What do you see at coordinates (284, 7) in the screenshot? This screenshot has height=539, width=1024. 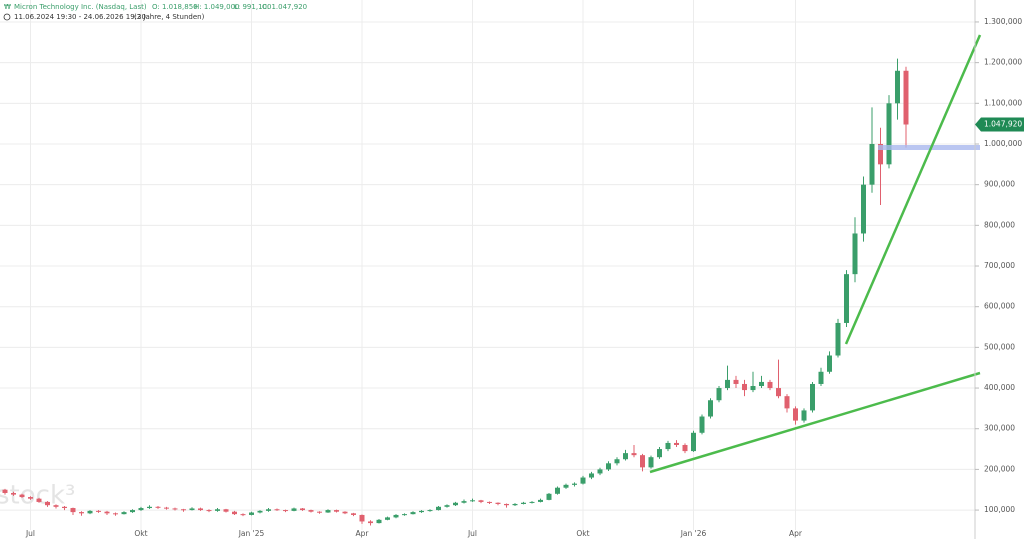 I see `close-value: C: 1.047,920` at bounding box center [284, 7].